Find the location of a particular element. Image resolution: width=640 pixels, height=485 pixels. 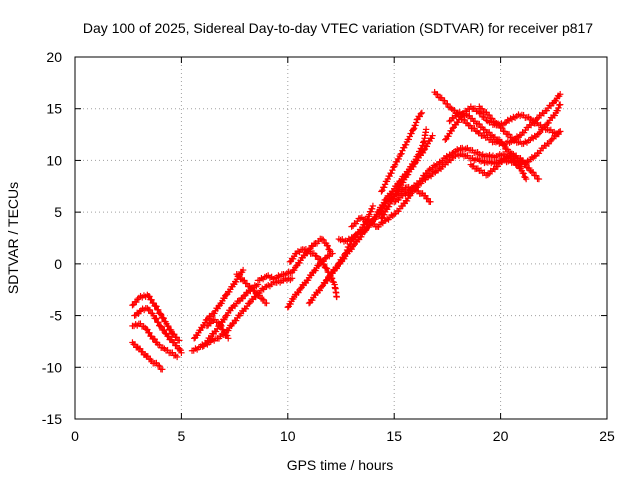

y-tick-label: 0 is located at coordinates (58, 264).